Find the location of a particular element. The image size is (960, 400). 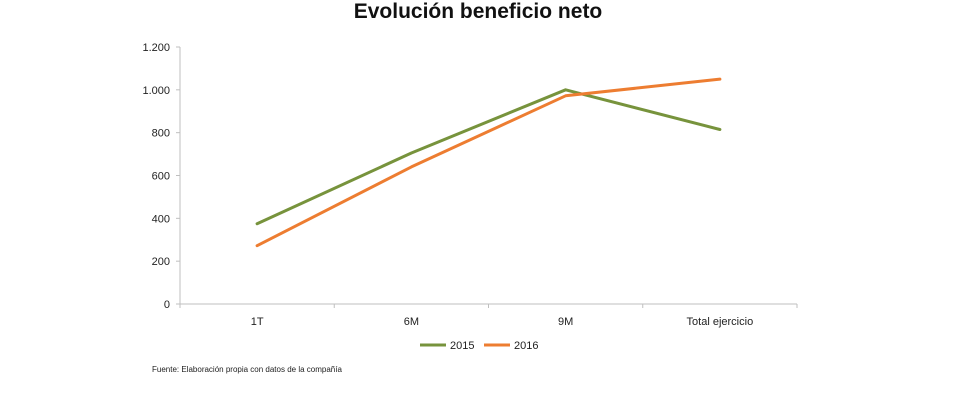

x-tick-label: 1T is located at coordinates (257, 322).